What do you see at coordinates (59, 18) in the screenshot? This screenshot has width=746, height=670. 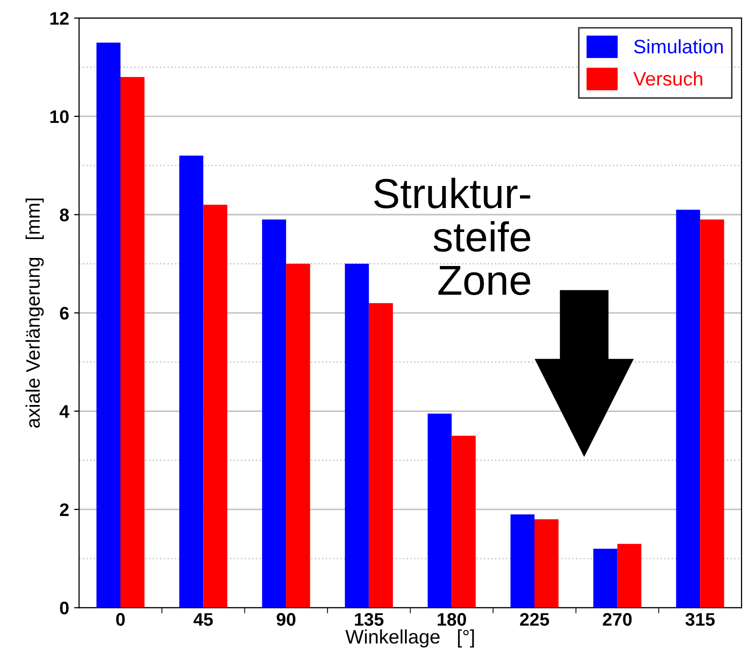 I see `y-tick-label: 12` at bounding box center [59, 18].